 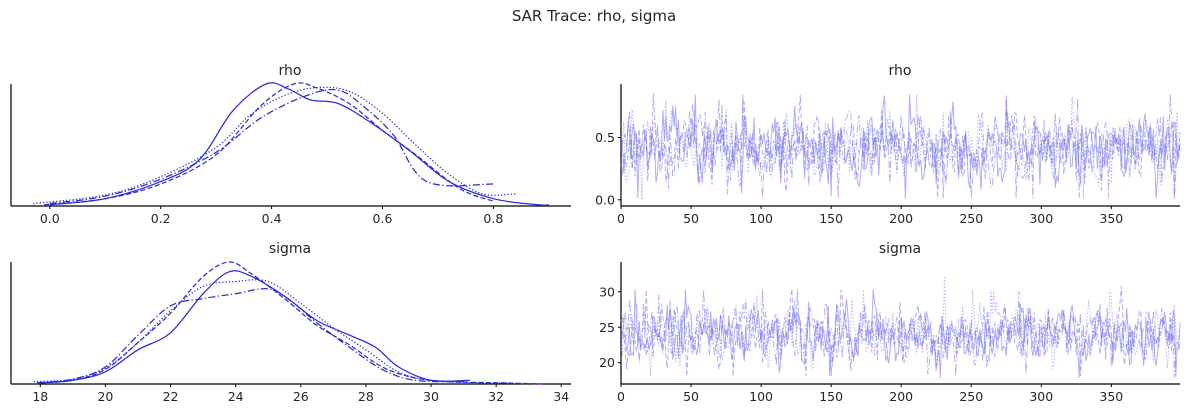 I want to click on sigma-trace-xtick-label: 0, so click(x=621, y=396).